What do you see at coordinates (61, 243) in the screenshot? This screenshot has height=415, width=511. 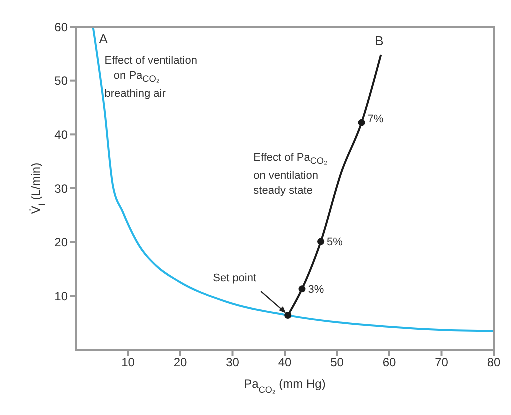 I see `y-tick-label: 20` at bounding box center [61, 243].